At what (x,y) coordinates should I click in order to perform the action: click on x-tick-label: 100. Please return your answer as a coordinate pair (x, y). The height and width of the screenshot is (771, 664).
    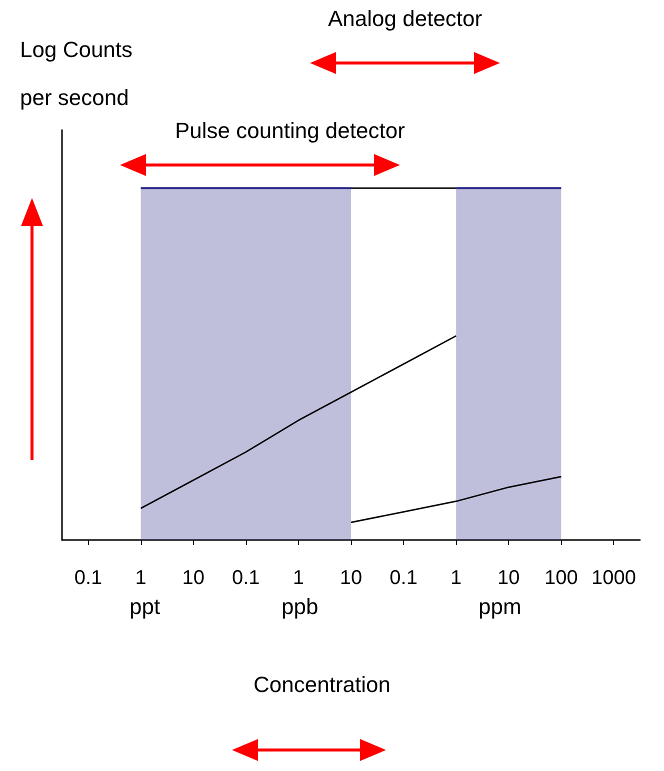
    Looking at the image, I should click on (561, 578).